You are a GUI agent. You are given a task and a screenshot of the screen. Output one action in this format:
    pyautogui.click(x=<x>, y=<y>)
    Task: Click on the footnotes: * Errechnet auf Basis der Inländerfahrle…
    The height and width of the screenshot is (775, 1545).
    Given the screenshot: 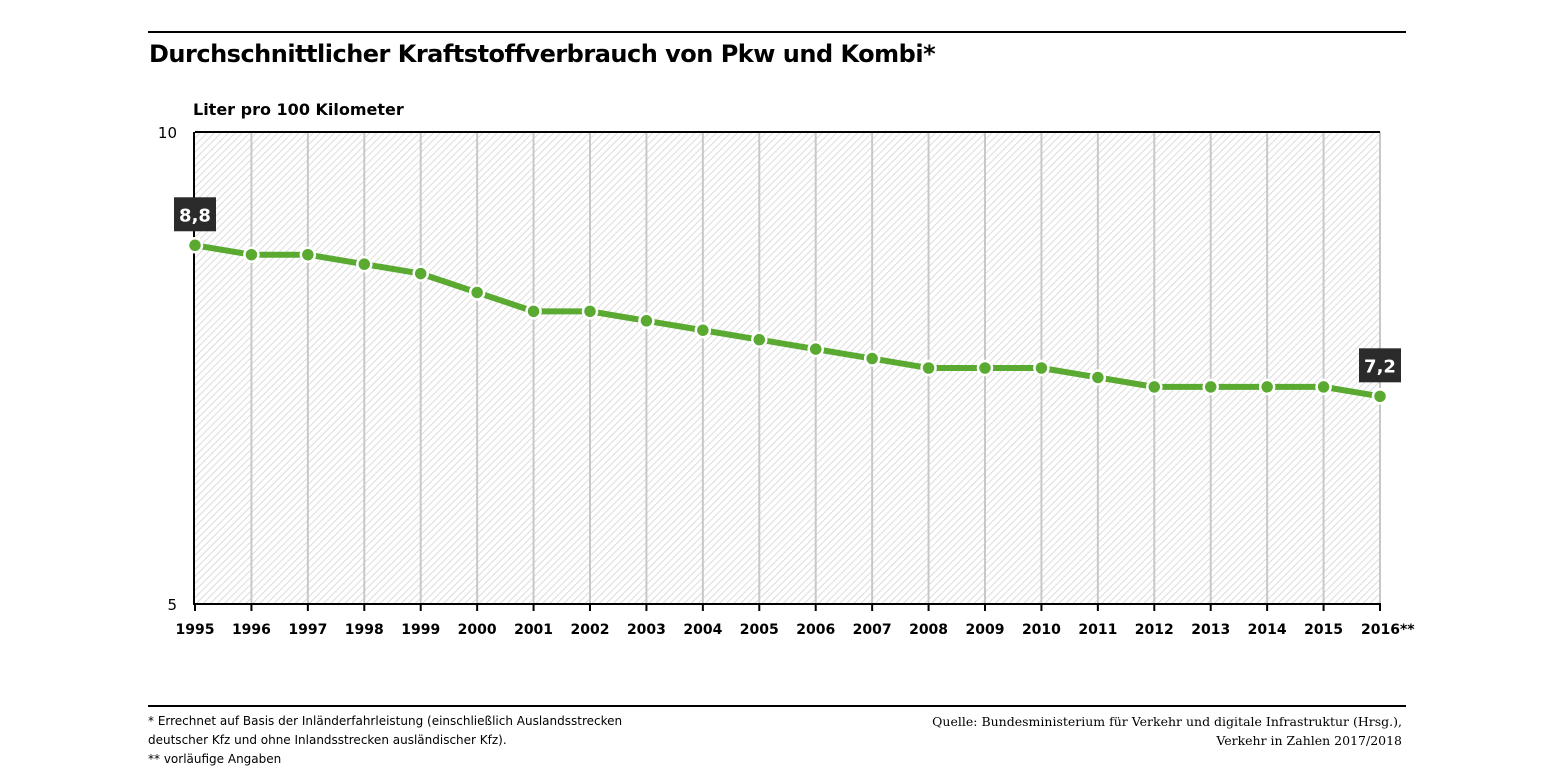 What is the action you would take?
    pyautogui.click(x=385, y=740)
    